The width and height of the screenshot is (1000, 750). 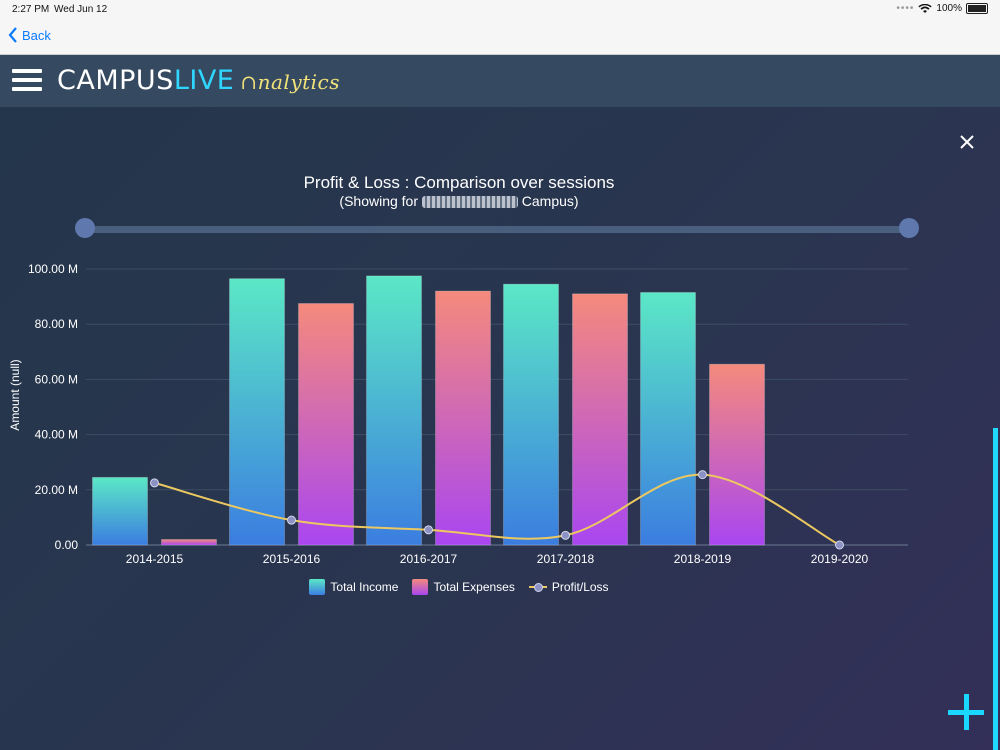 I want to click on subtitle-prefix: (Showing for, so click(x=378, y=201).